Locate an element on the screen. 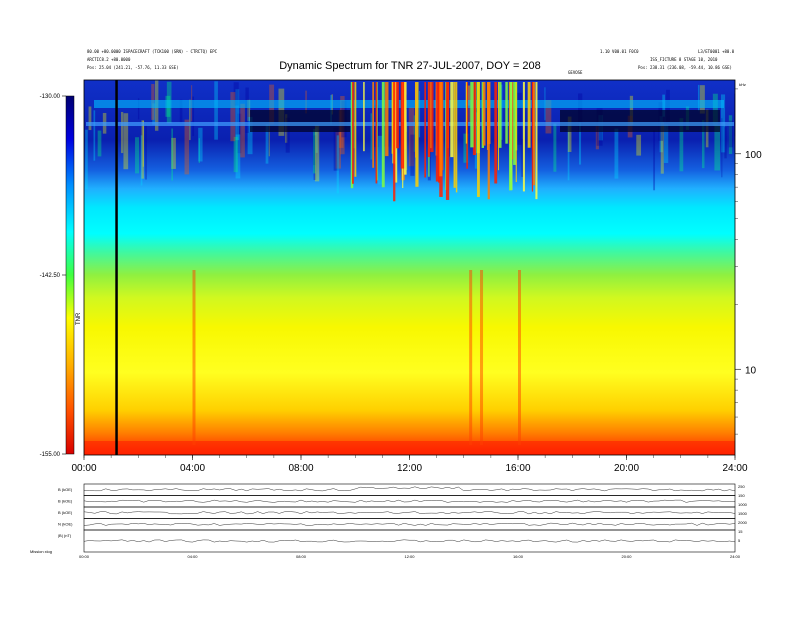 The height and width of the screenshot is (617, 792). y-tick-label: 10 is located at coordinates (751, 370).